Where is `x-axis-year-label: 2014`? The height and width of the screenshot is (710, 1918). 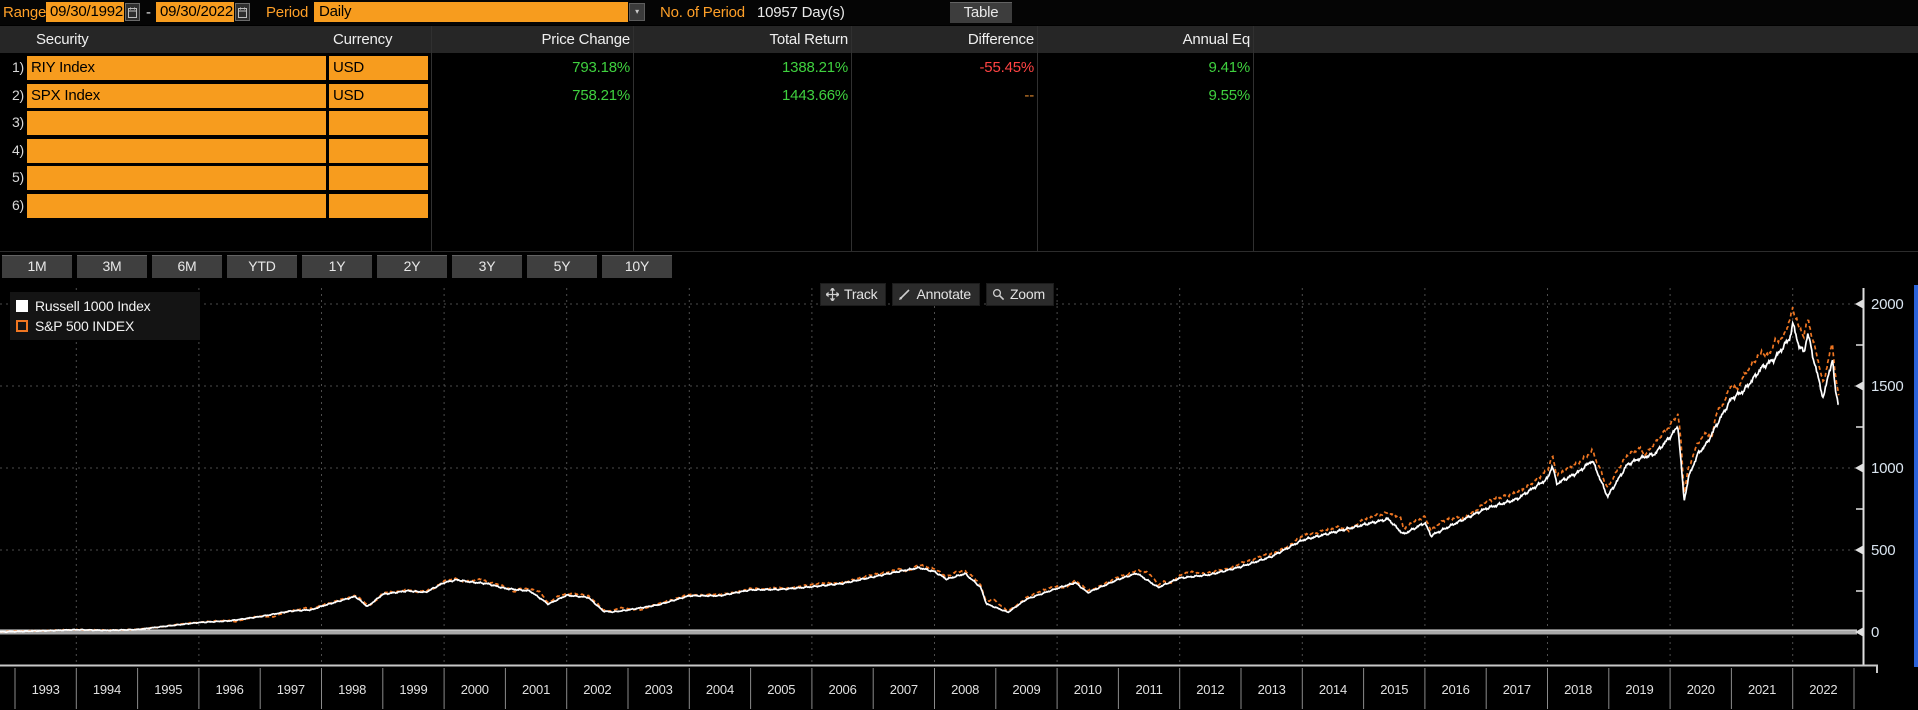 x-axis-year-label: 2014 is located at coordinates (1333, 689).